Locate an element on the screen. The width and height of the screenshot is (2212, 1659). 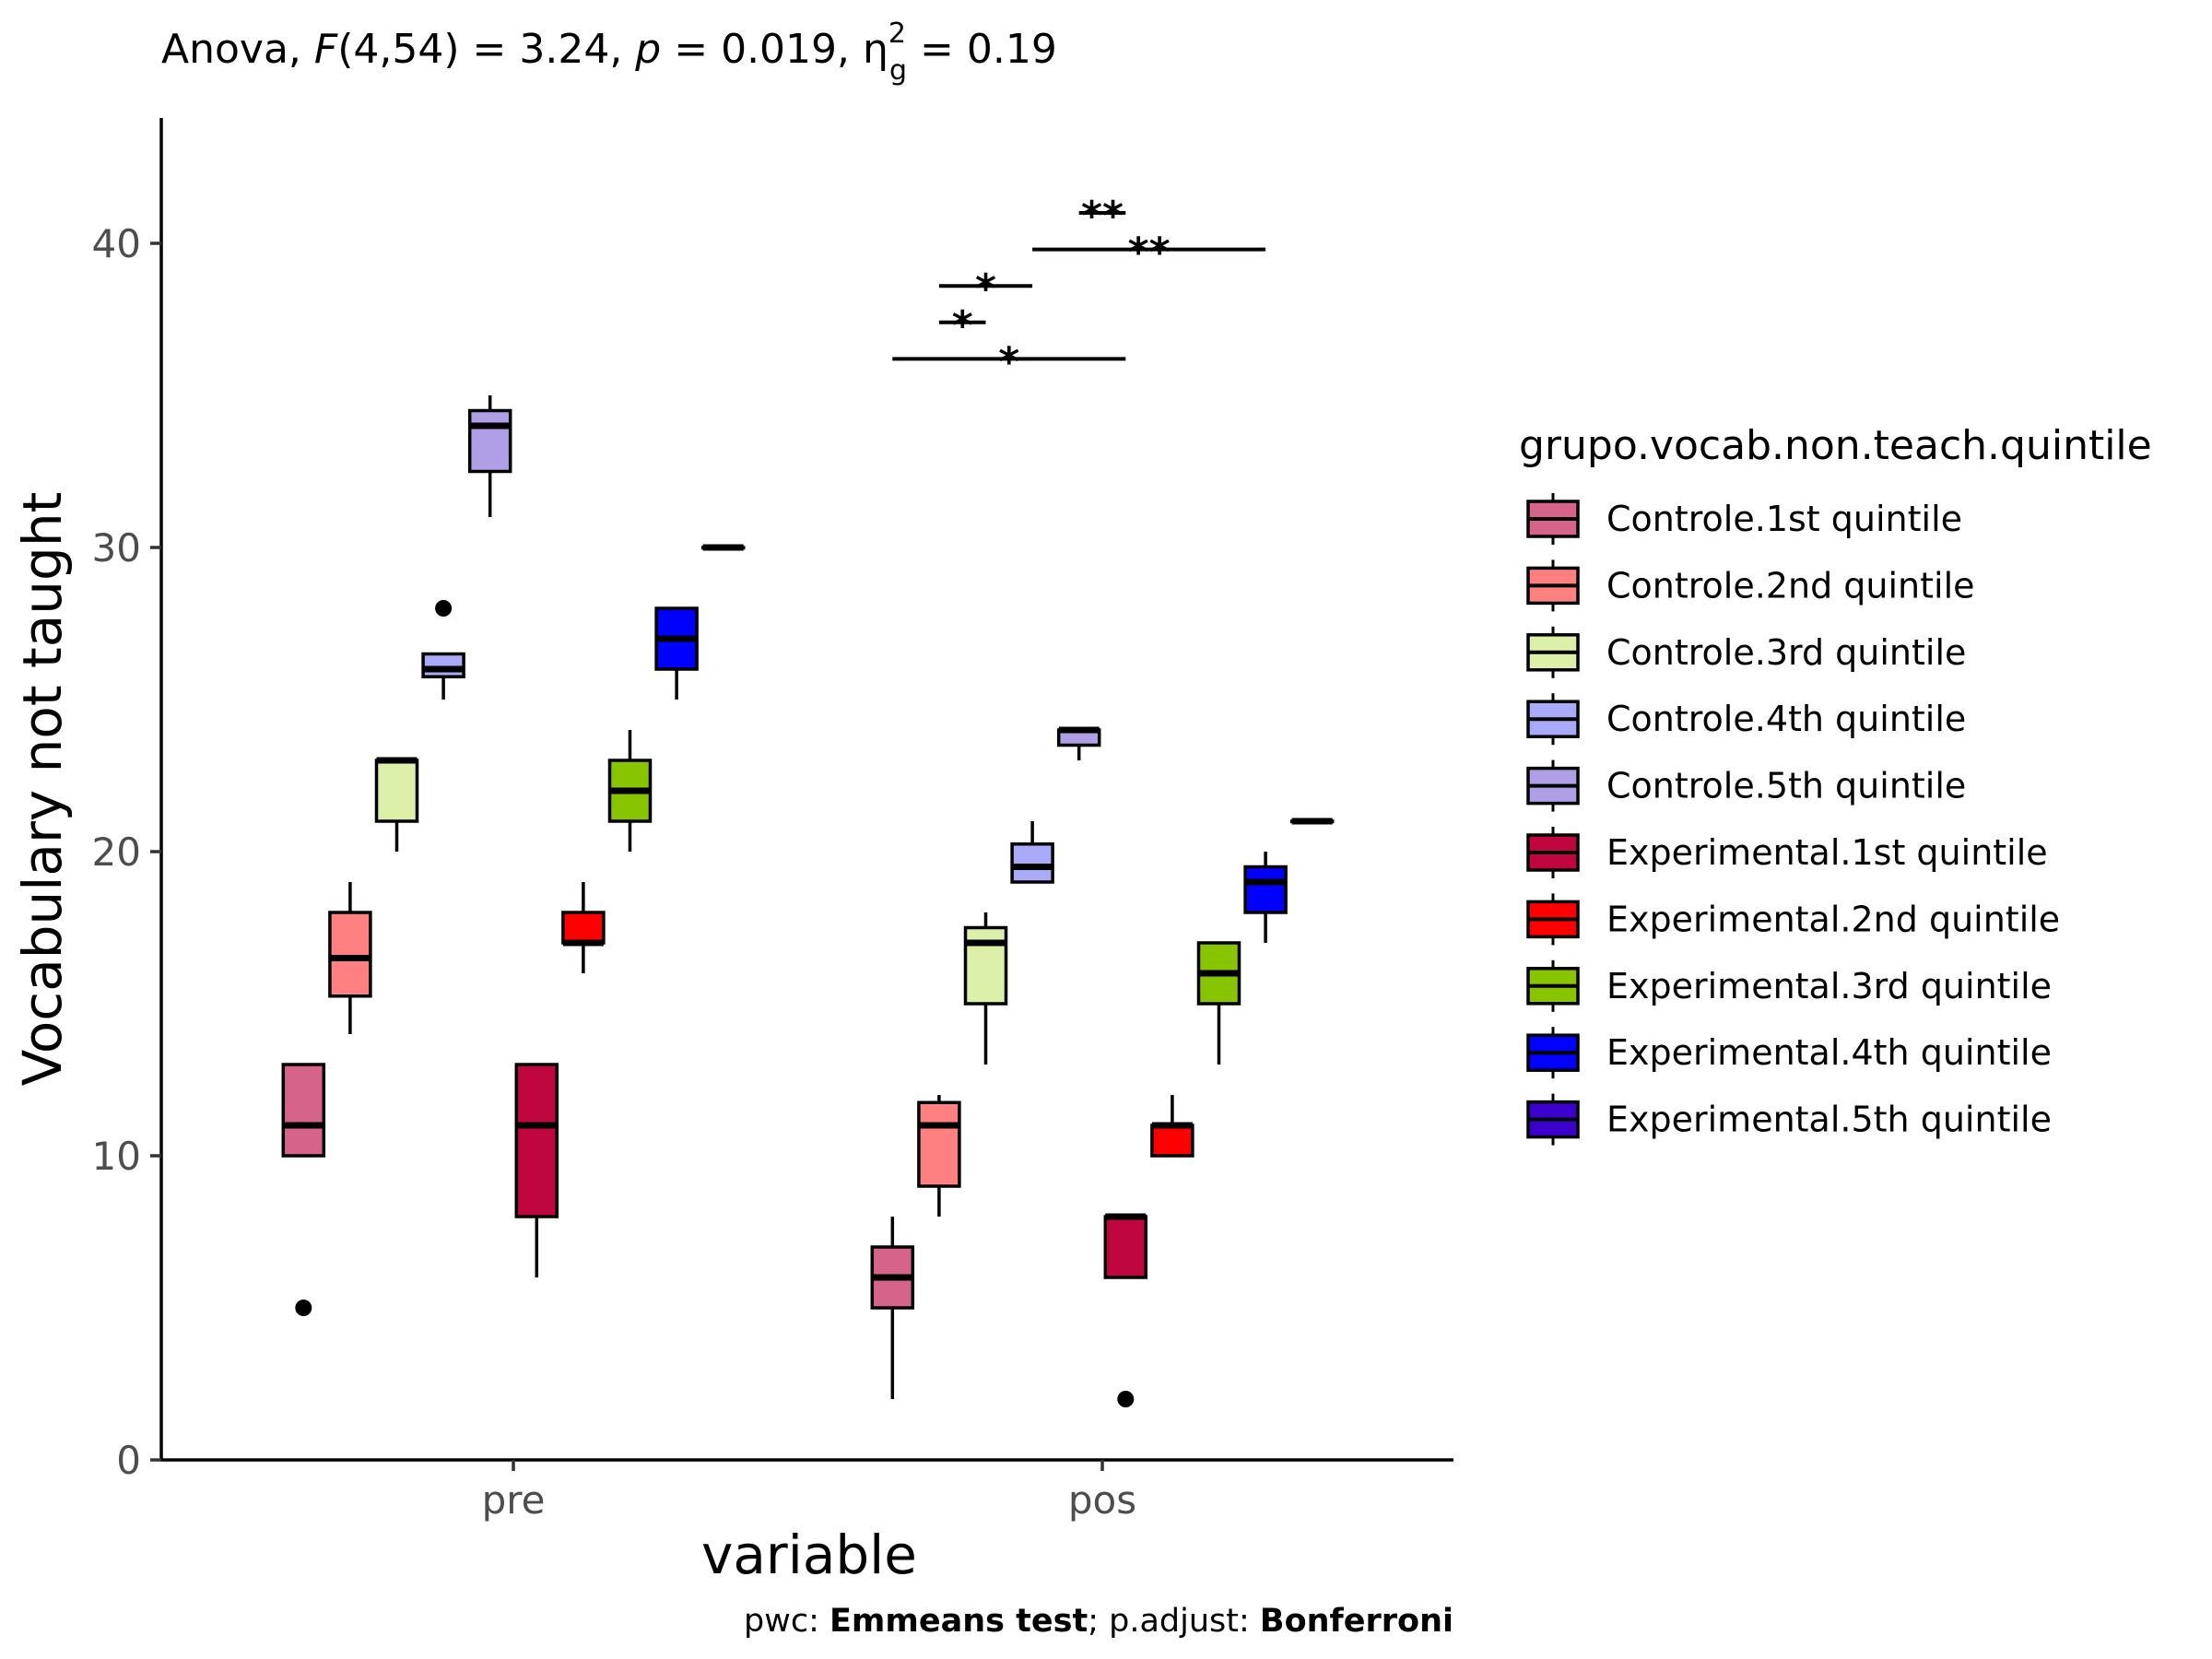
legend-label: Experimental.5th quintile is located at coordinates (1829, 1120).